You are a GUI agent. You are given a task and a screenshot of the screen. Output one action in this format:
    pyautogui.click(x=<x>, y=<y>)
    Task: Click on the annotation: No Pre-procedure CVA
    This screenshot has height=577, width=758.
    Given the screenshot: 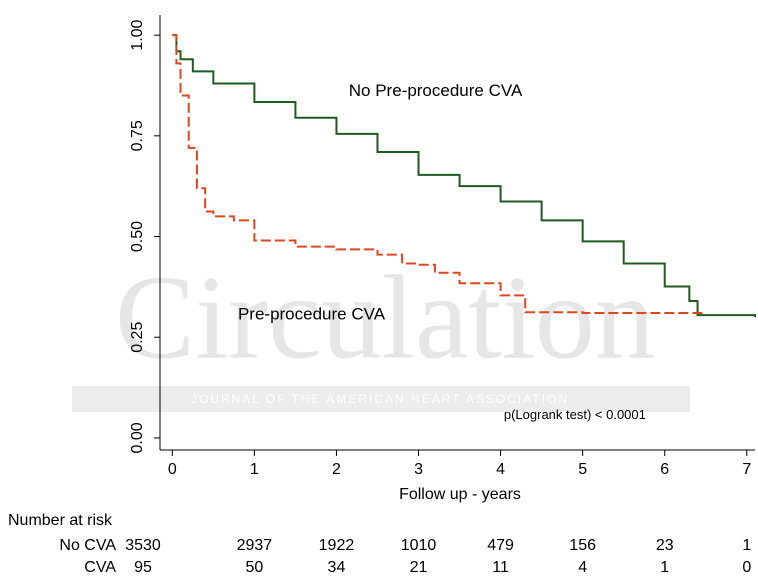 What is the action you would take?
    pyautogui.click(x=436, y=90)
    